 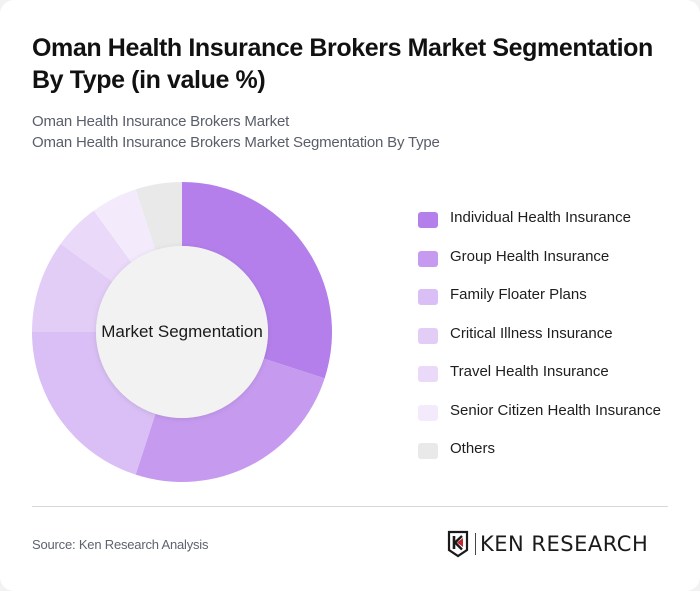 I want to click on legend-item-critical-illness: Critical Illness Insurance, so click(x=539, y=340).